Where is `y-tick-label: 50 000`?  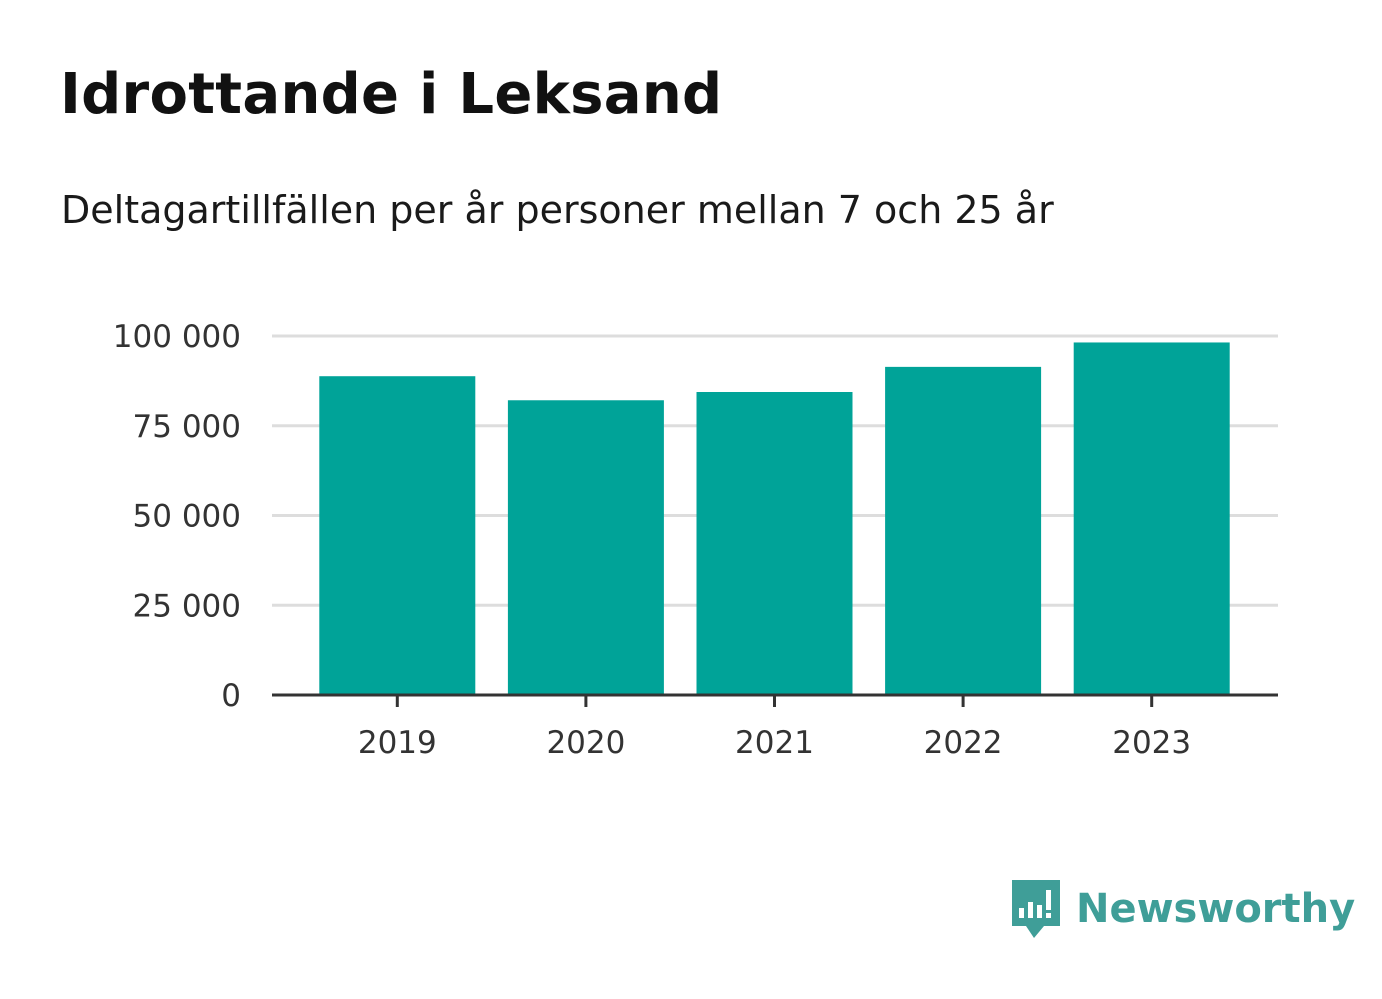 y-tick-label: 50 000 is located at coordinates (187, 517).